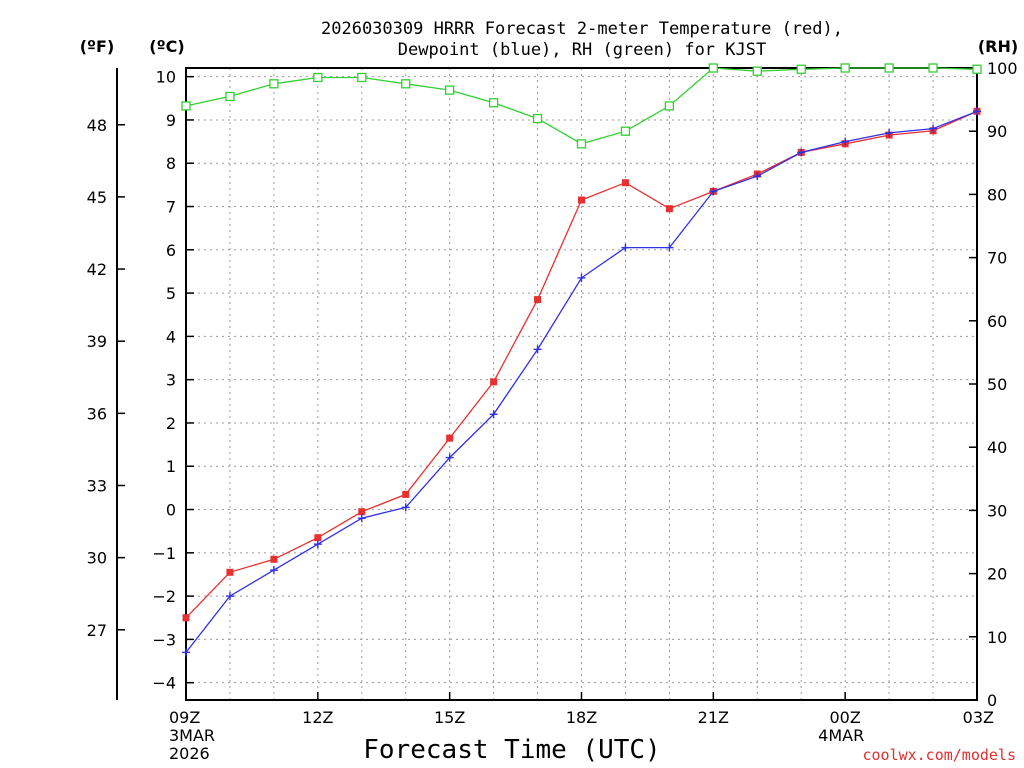  What do you see at coordinates (97, 341) in the screenshot?
I see `fahrenheit-tick-label: 39` at bounding box center [97, 341].